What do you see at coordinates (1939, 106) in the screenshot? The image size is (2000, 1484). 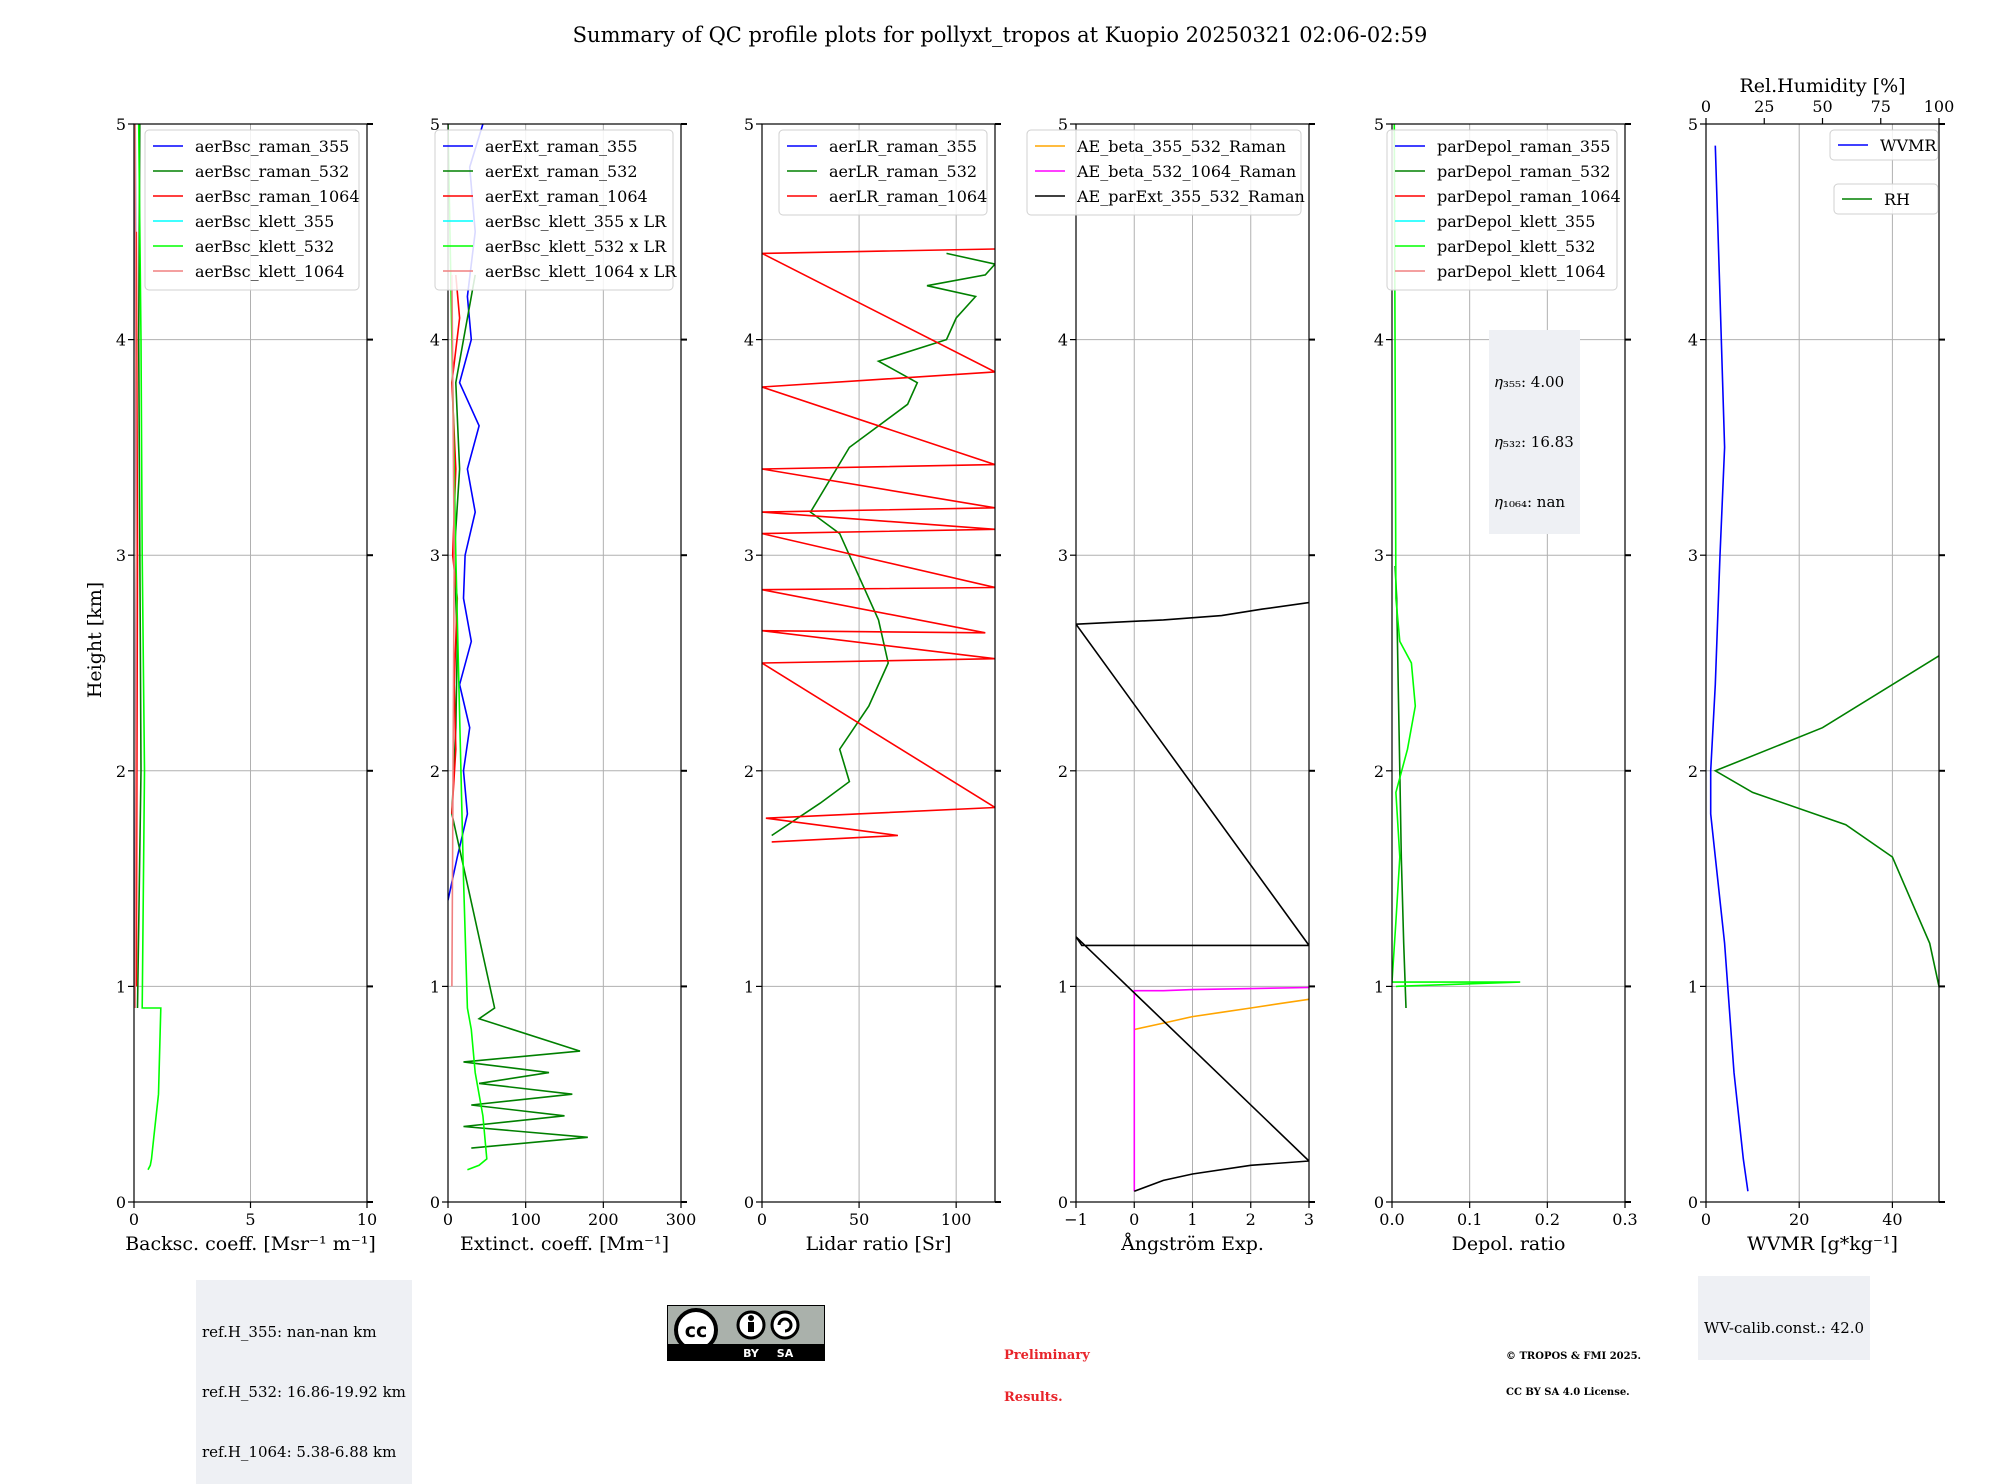 I see `top-x-tick-label: 100` at bounding box center [1939, 106].